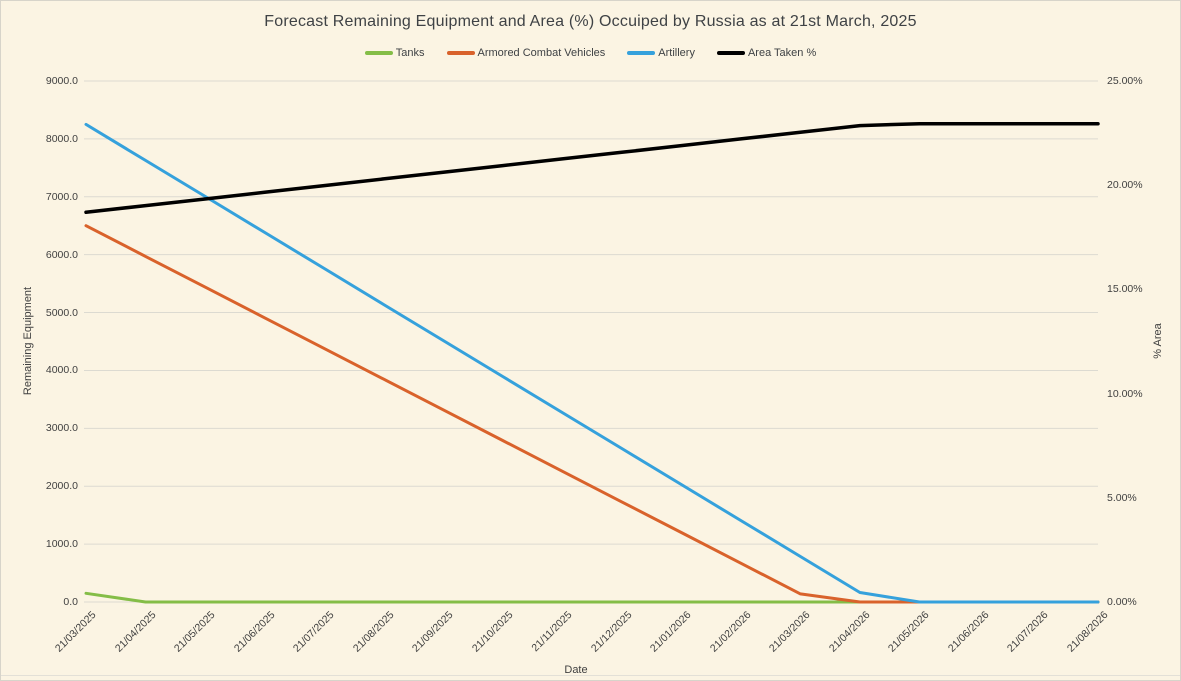 This screenshot has height=681, width=1181. Describe the element at coordinates (378, 53) in the screenshot. I see `tanks-line-swatch-icon` at that location.